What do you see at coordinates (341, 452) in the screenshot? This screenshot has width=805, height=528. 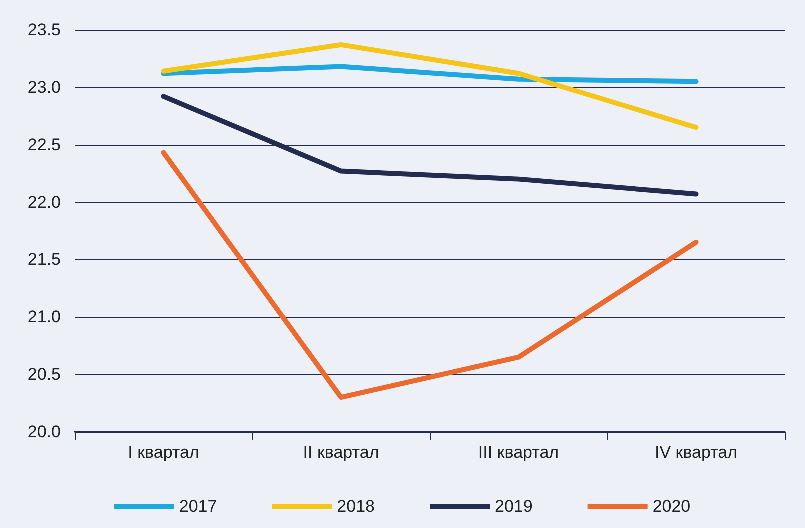 I see `x-tick-label: II квартал` at bounding box center [341, 452].